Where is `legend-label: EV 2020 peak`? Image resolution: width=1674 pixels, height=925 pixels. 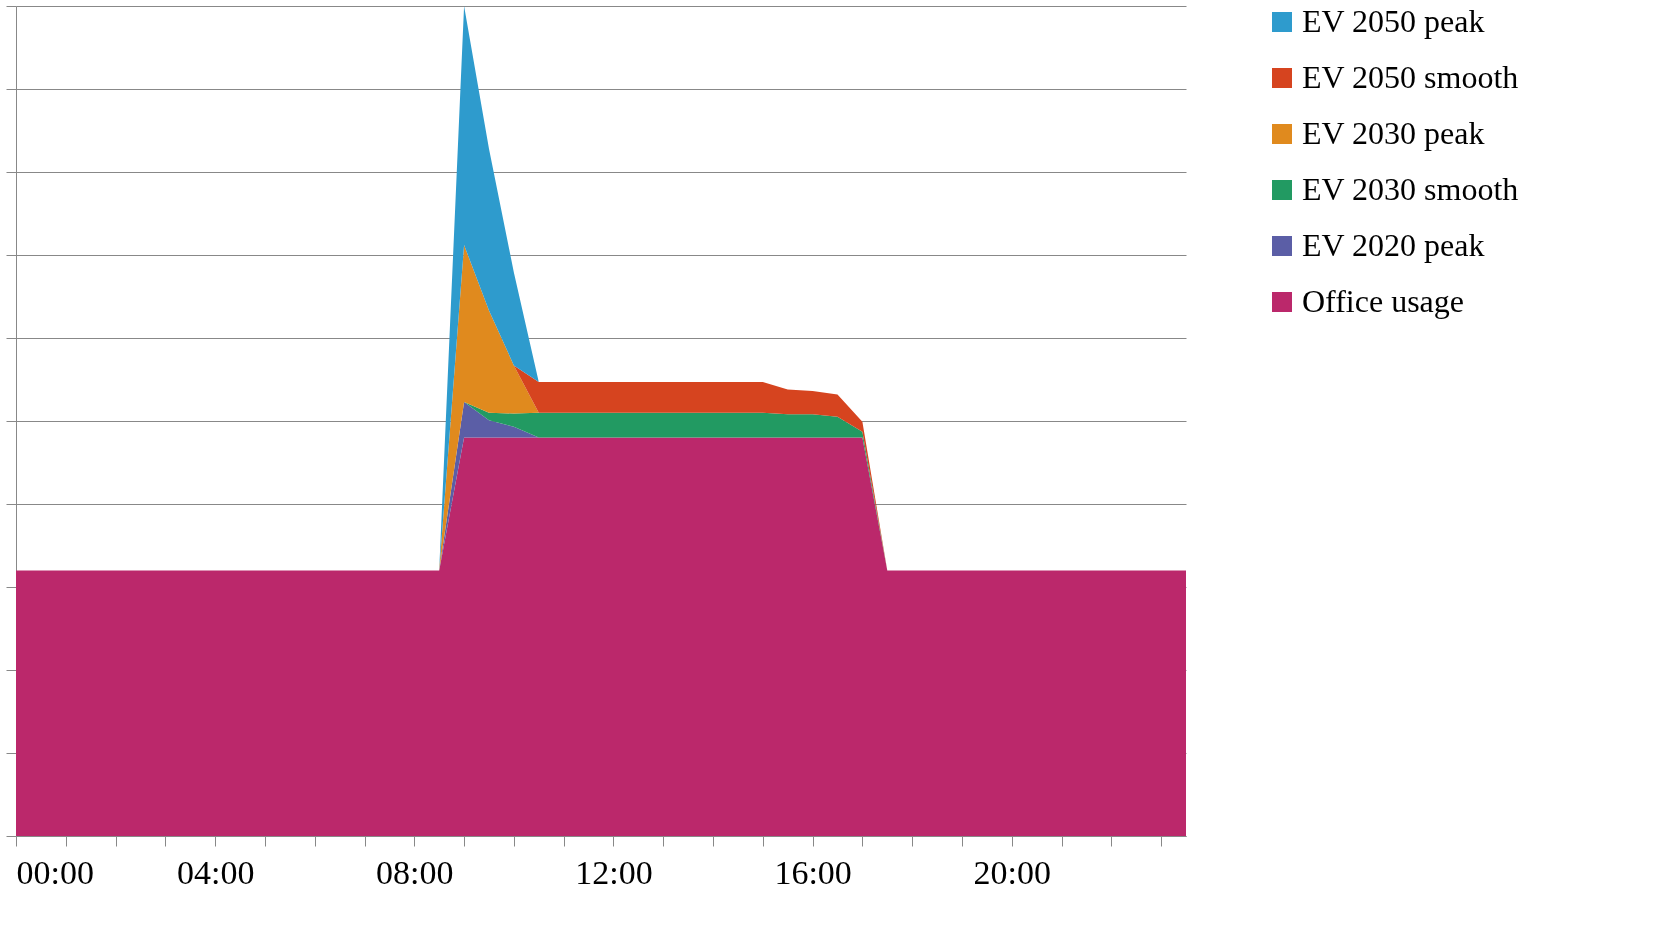
legend-label: EV 2020 peak is located at coordinates (1393, 245).